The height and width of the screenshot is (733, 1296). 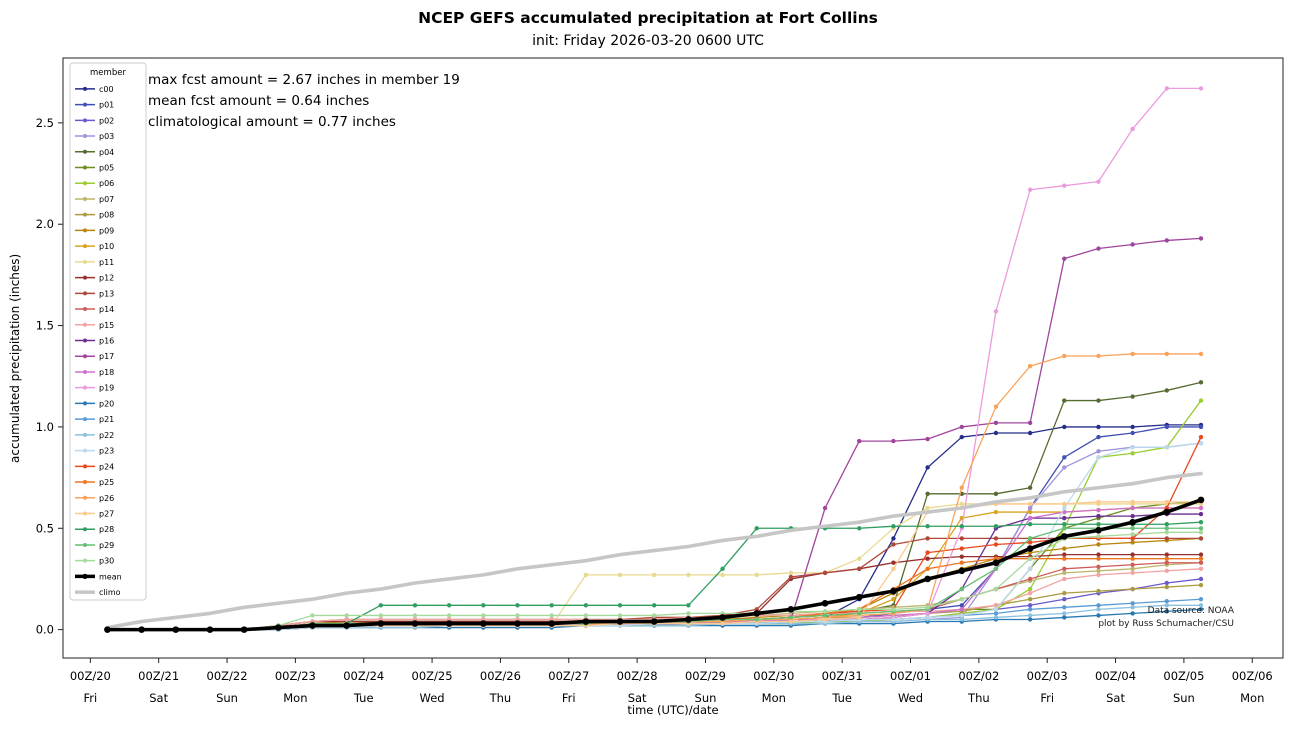 What do you see at coordinates (1030, 579) in the screenshot?
I see `series-marker-p14` at bounding box center [1030, 579].